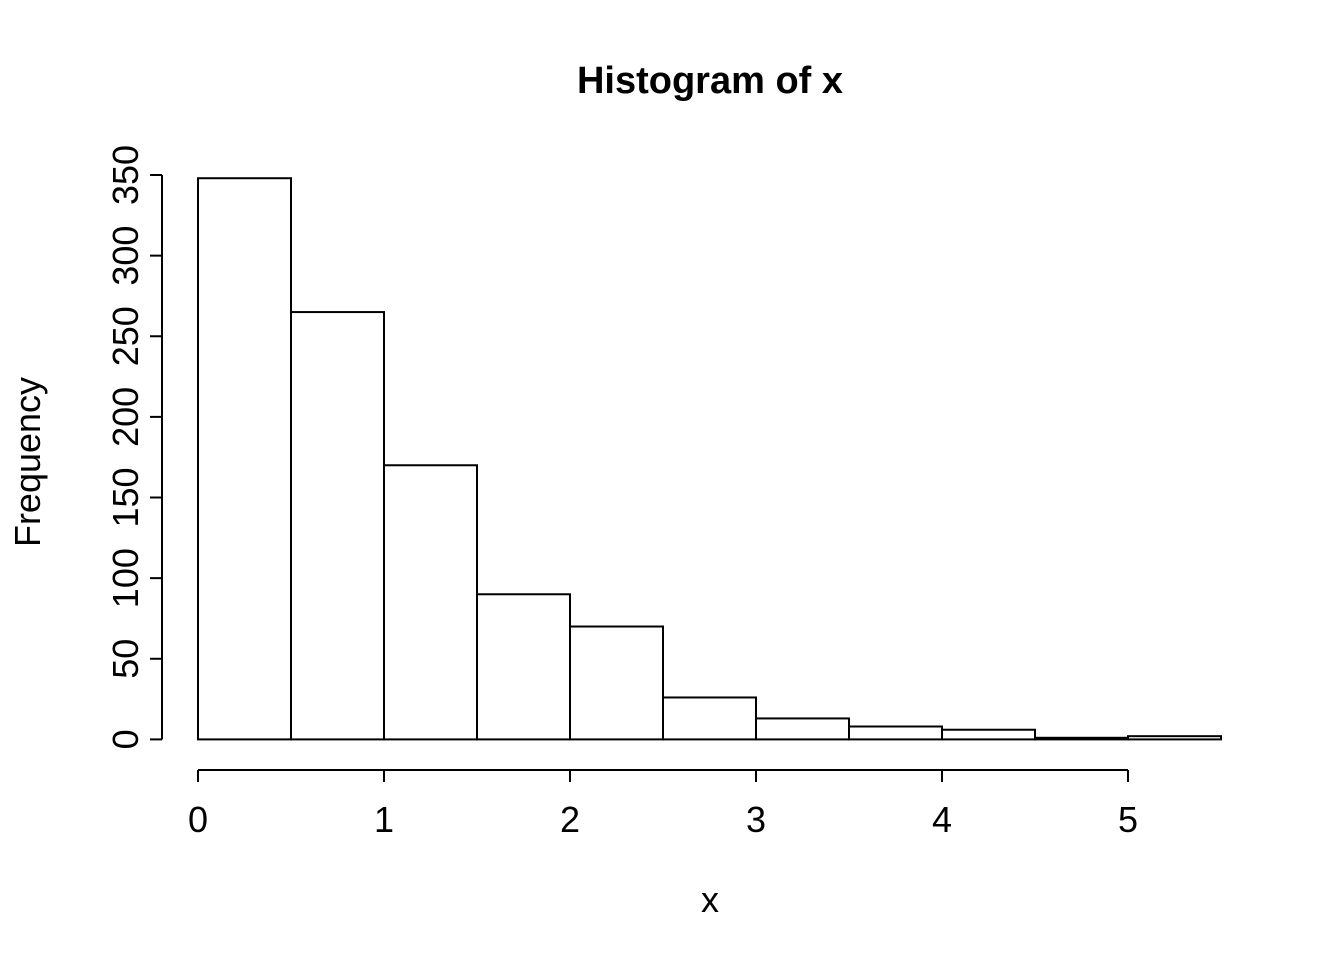  Describe the element at coordinates (756, 819) in the screenshot. I see `x-tick-label: 3` at that location.